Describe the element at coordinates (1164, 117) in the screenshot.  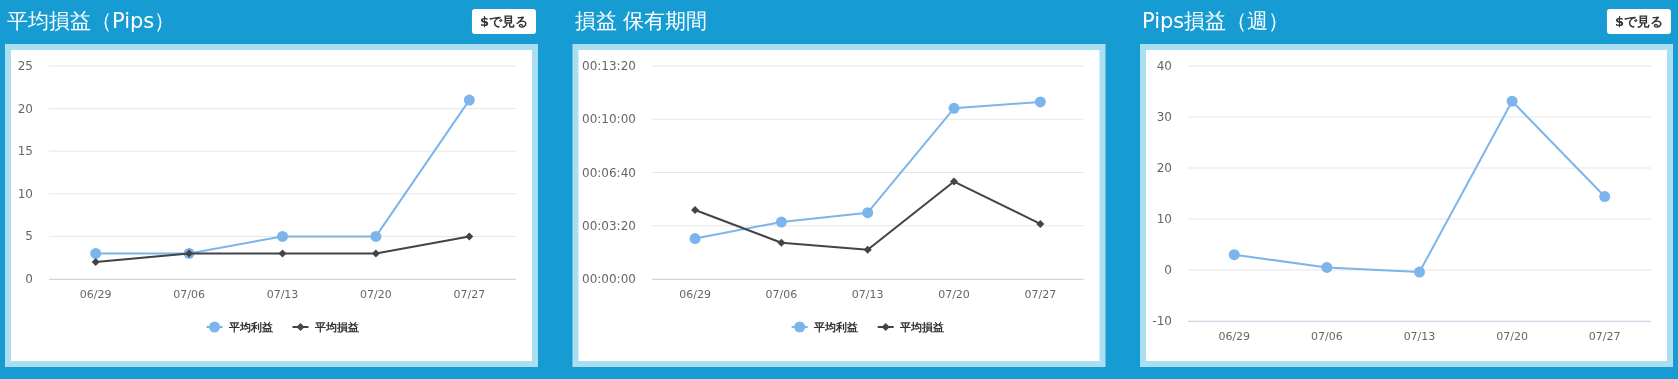
I see `y-tick-label: 30` at that location.